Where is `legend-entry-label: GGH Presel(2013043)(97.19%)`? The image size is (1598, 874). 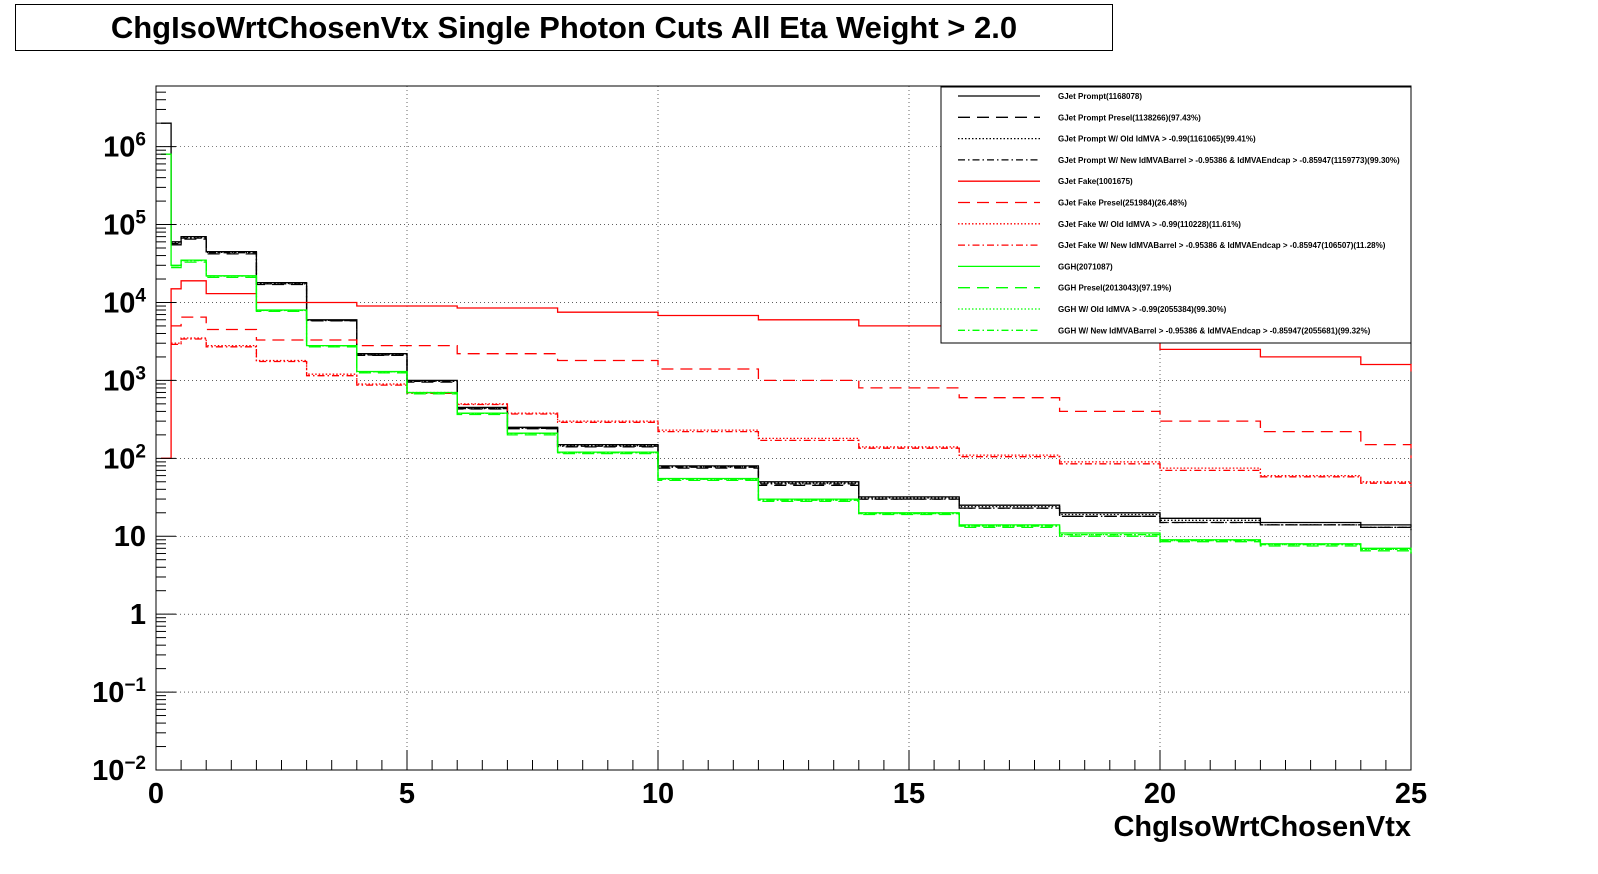
legend-entry-label: GGH Presel(2013043)(97.19%) is located at coordinates (1115, 288).